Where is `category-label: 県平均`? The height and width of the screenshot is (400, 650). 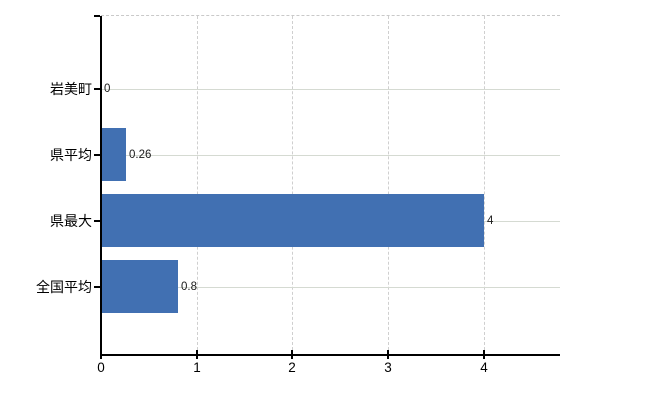
category-label: 県平均 is located at coordinates (71, 155).